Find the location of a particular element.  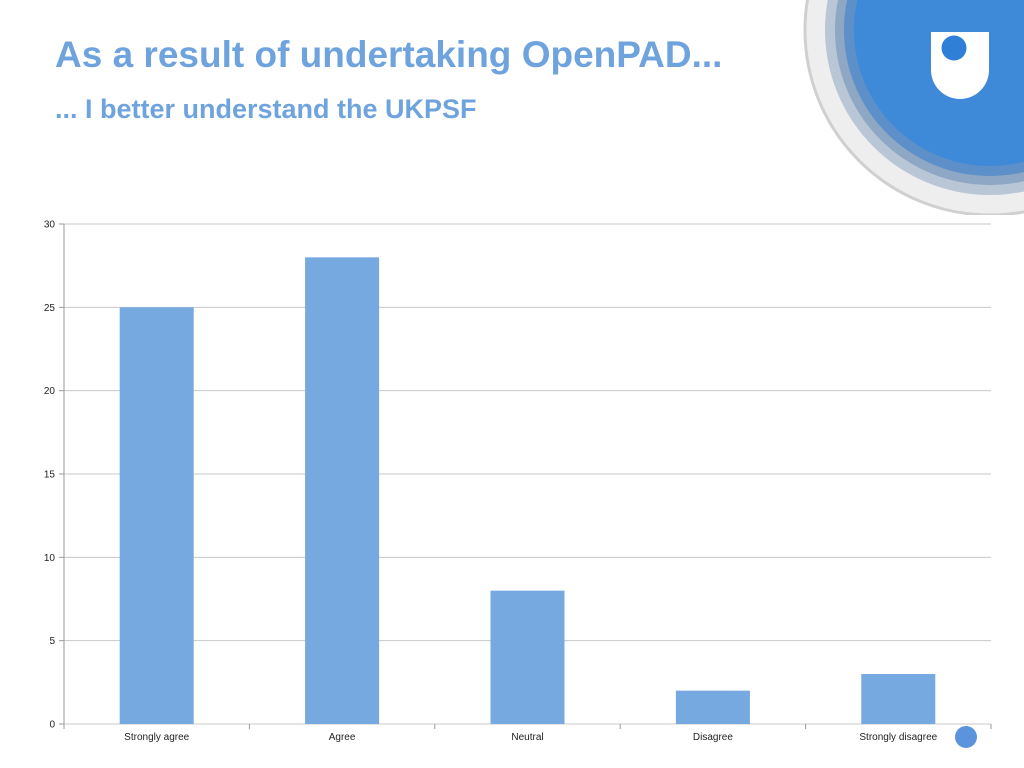

y-tick-label: 5 is located at coordinates (52, 641).